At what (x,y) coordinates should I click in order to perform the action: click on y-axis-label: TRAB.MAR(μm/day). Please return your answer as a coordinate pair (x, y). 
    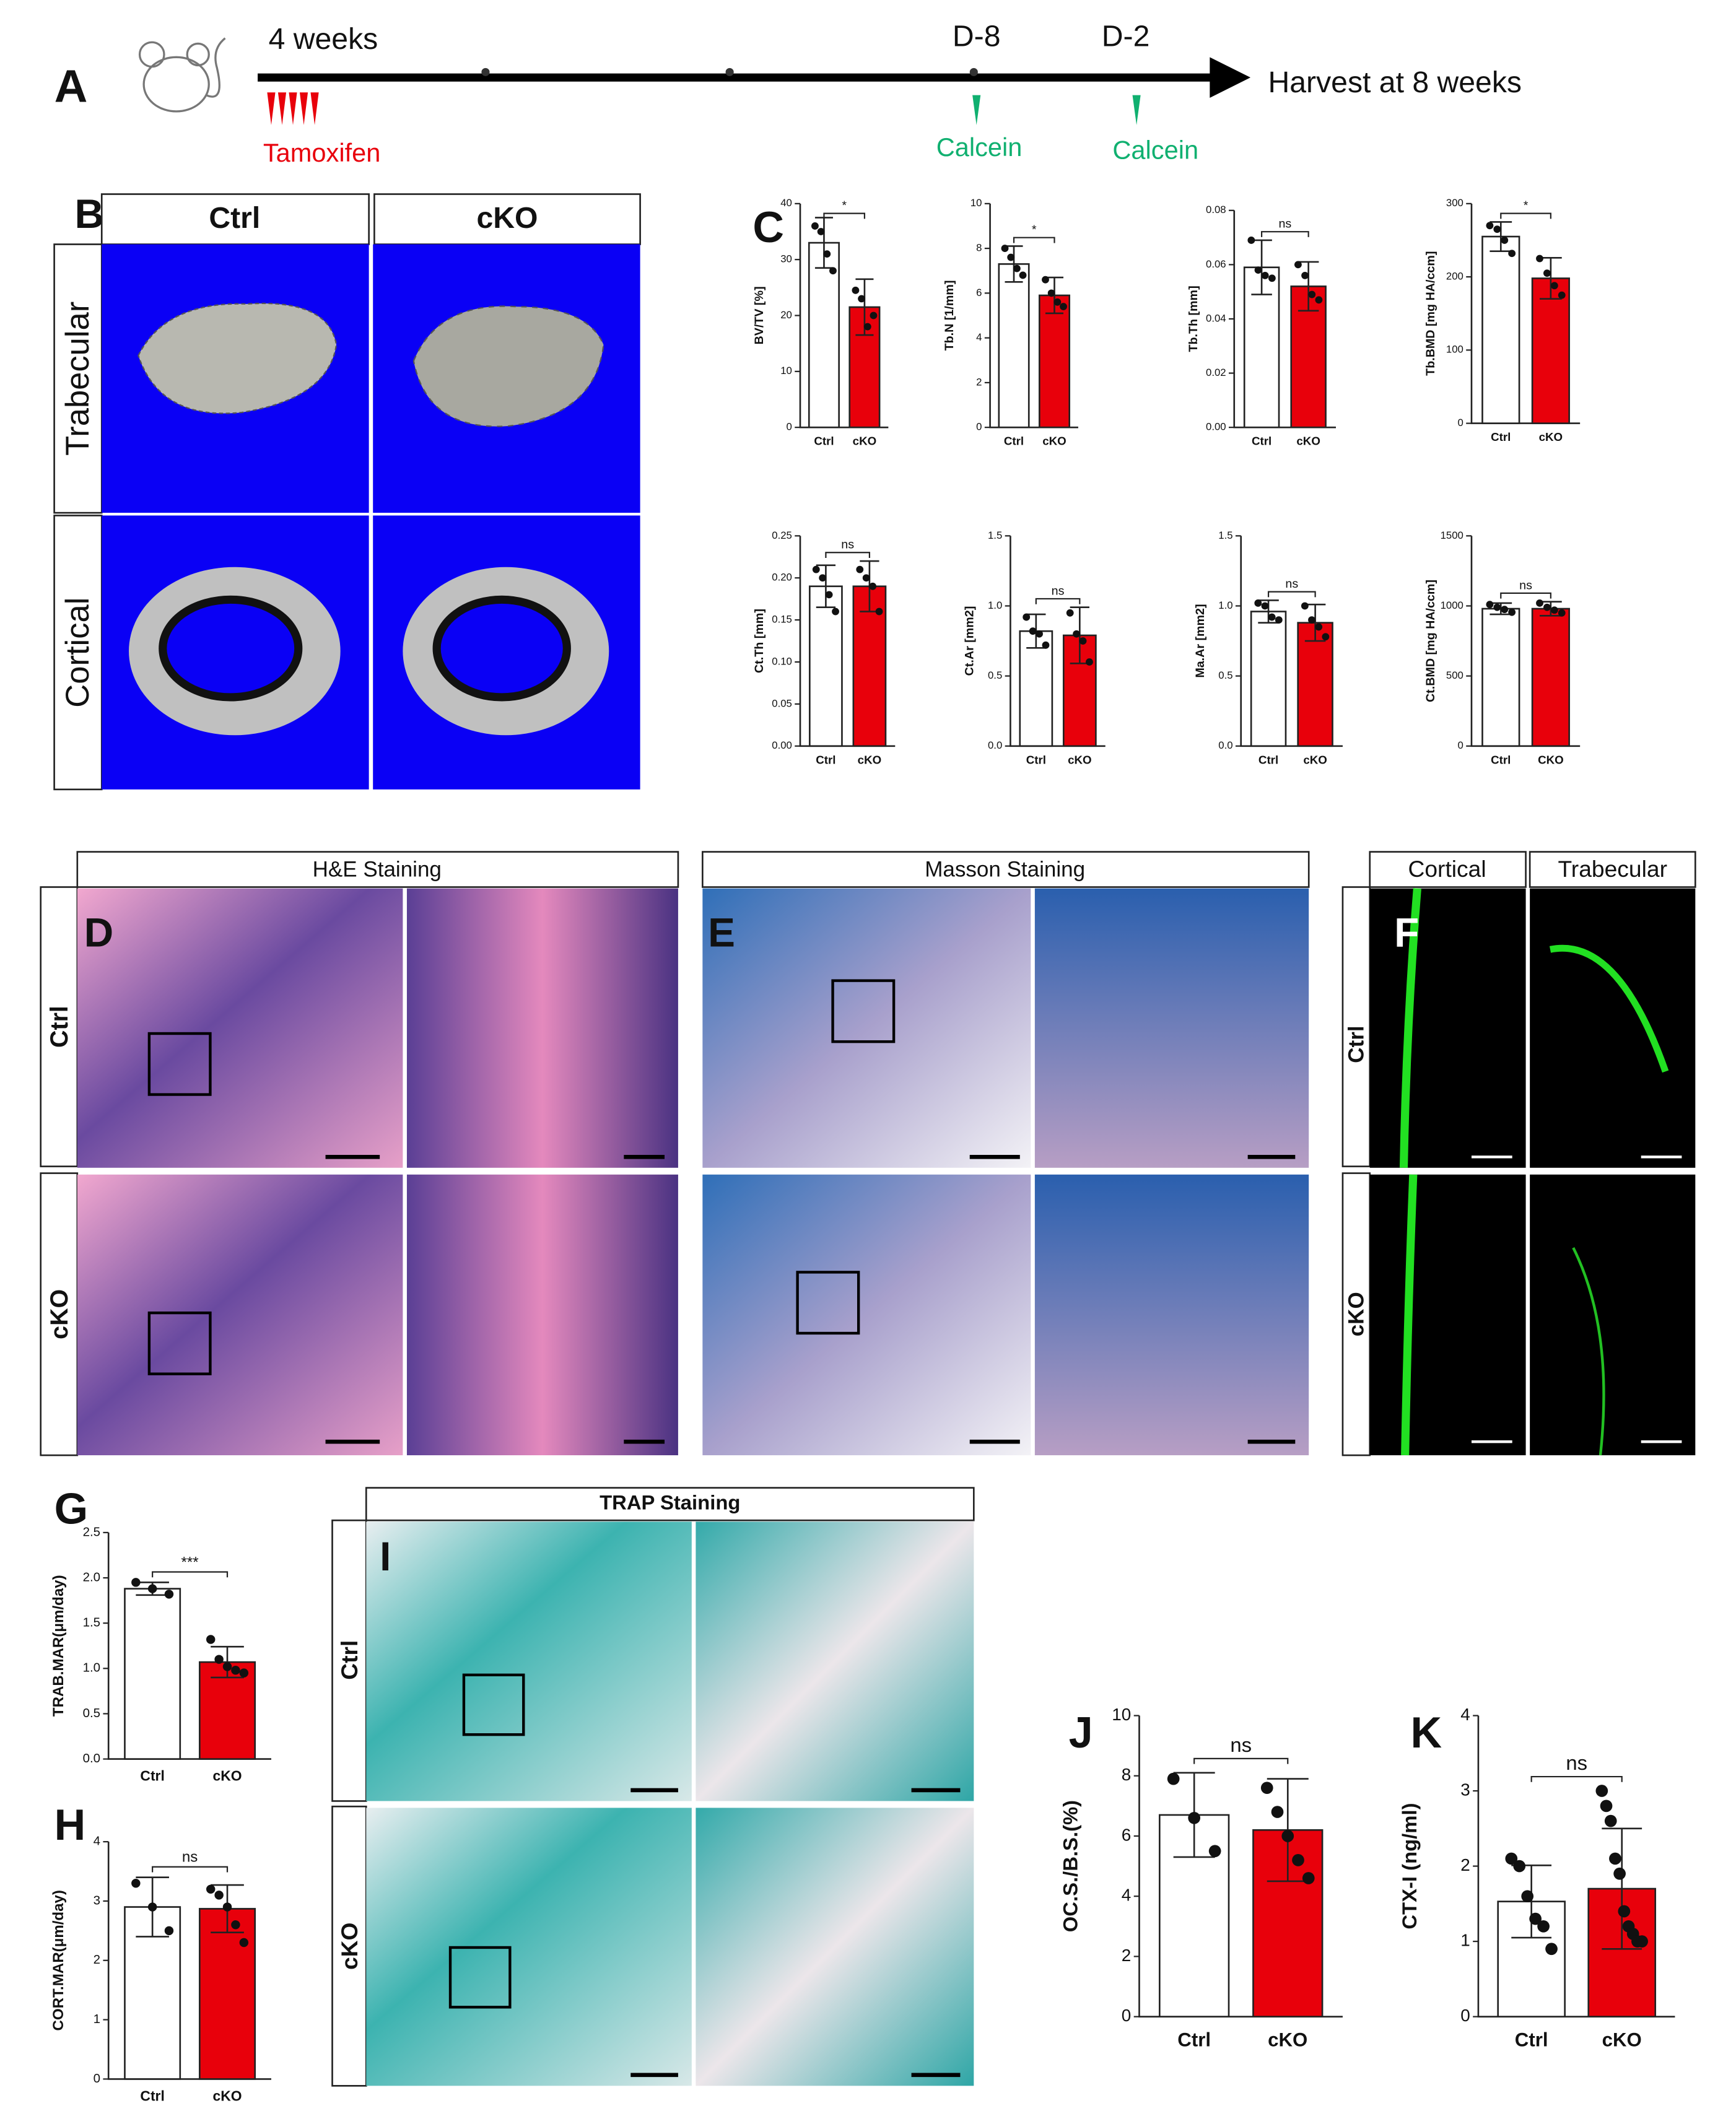
    Looking at the image, I should click on (58, 1646).